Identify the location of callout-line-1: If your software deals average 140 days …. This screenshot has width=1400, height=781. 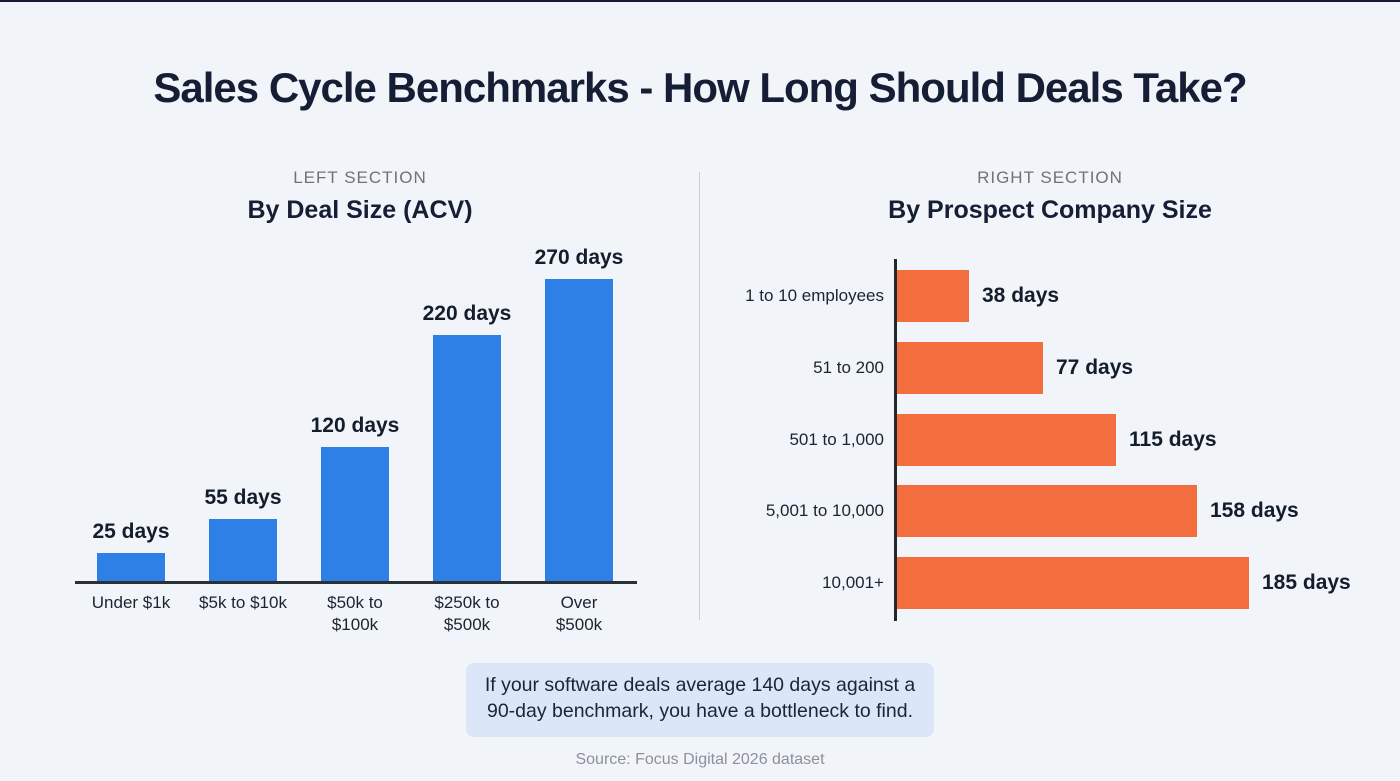
(700, 685).